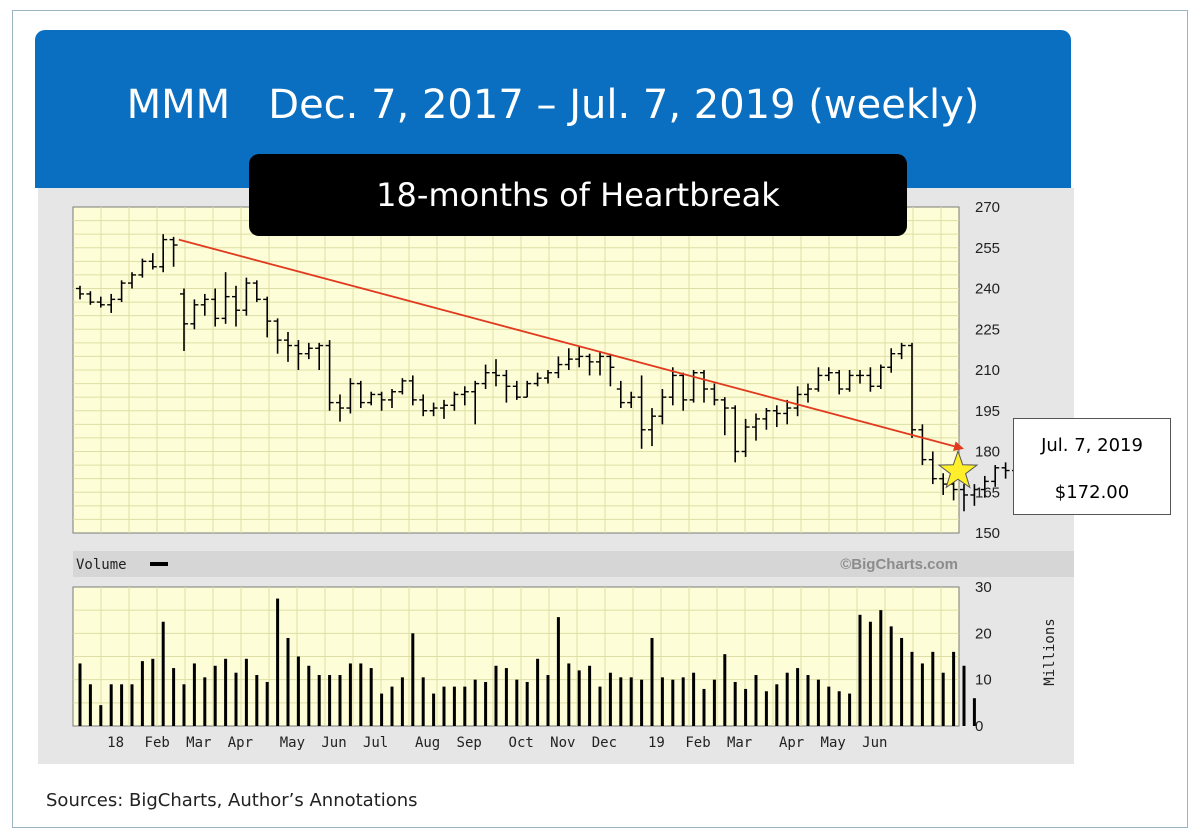 This screenshot has height=838, width=1200. Describe the element at coordinates (987, 370) in the screenshot. I see `price-y-ticks: 270 255 240 225 210 195 180 165 150` at that location.